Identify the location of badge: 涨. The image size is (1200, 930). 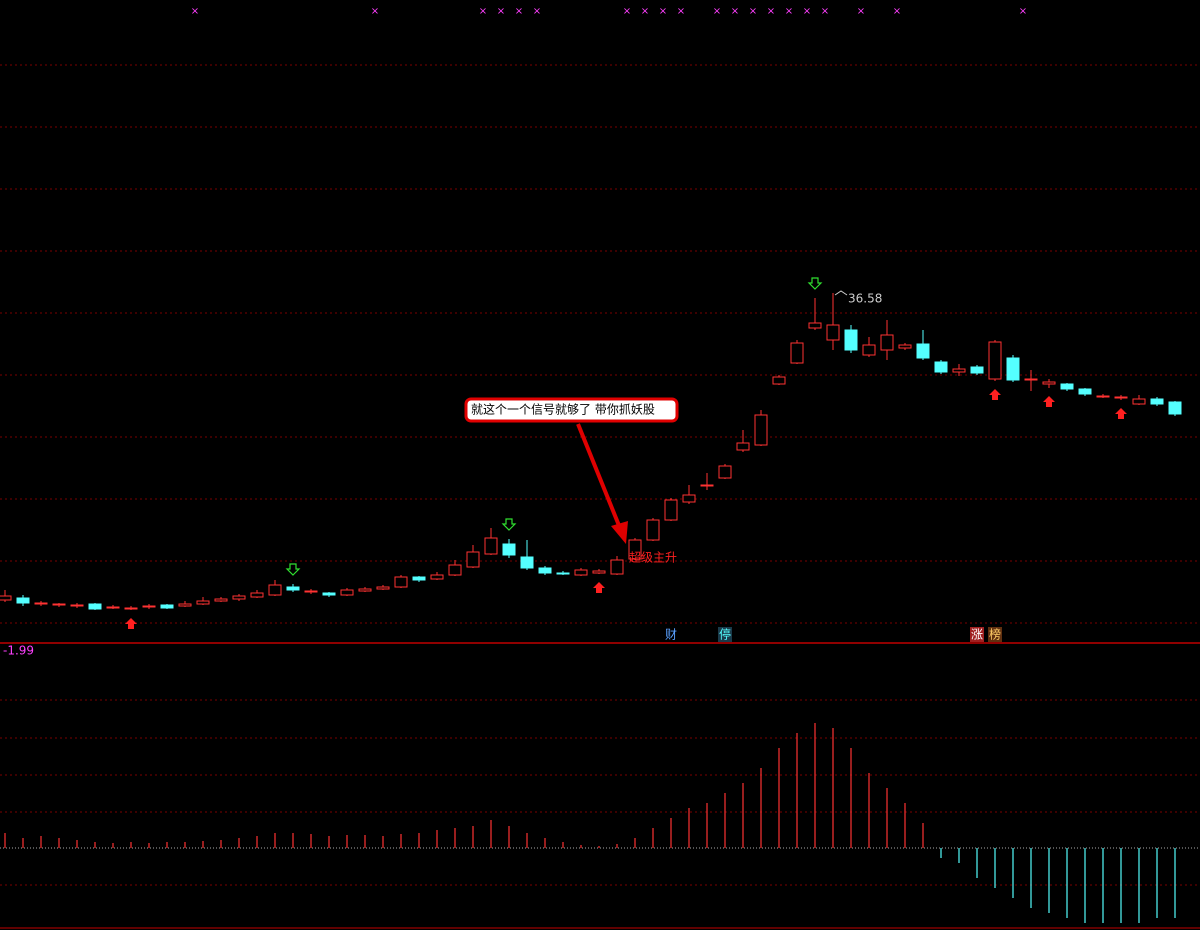
(977, 634).